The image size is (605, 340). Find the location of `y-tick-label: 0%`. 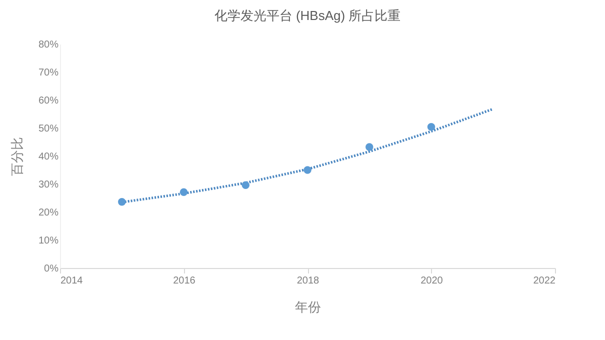

y-tick-label: 0% is located at coordinates (51, 269).